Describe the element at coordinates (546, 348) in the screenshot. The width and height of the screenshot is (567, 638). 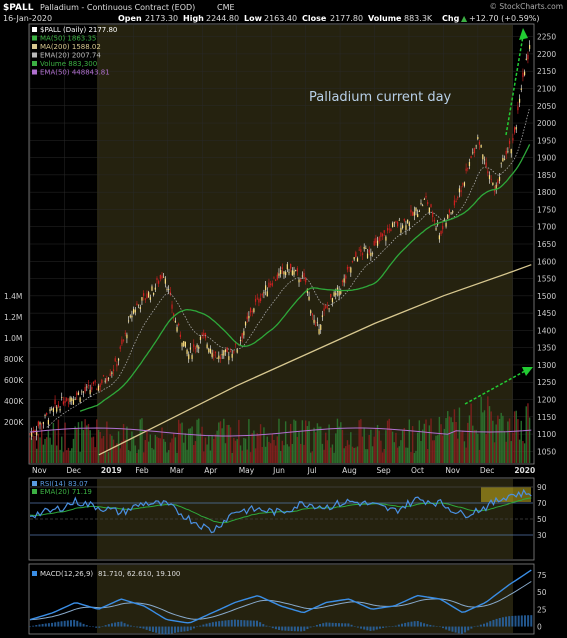
I see `price-tick-label: 1350` at that location.